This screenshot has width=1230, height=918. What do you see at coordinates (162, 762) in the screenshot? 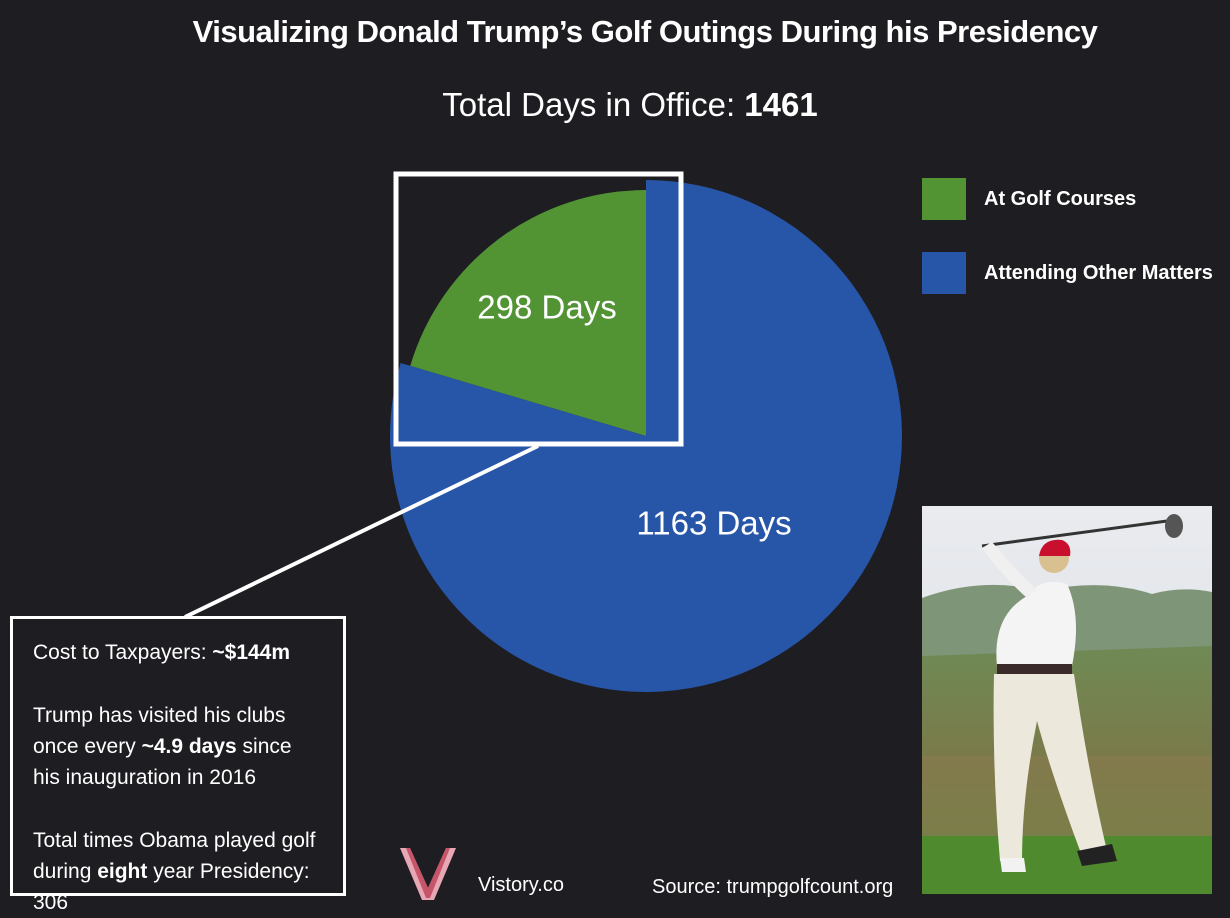
I see `visits-part2: since his inauguration in 2016` at bounding box center [162, 762].